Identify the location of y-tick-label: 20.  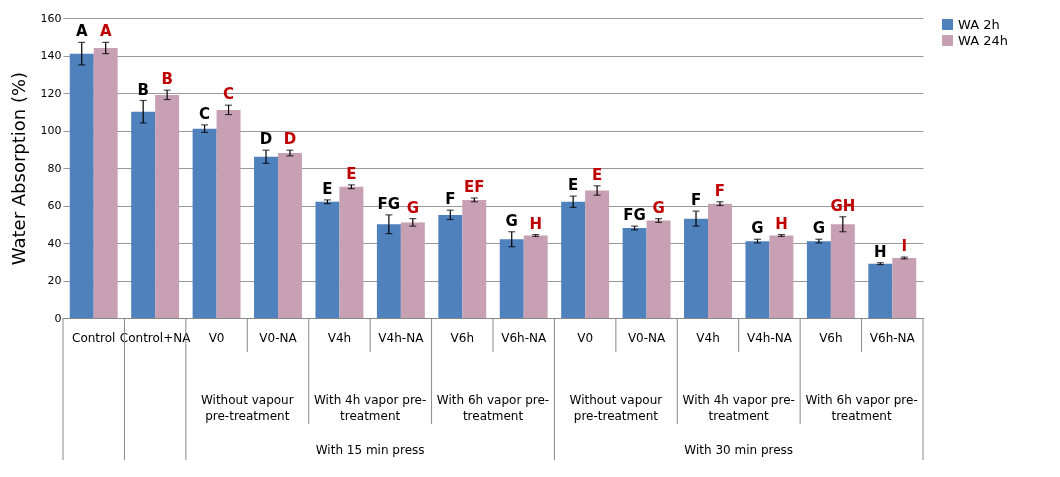
(54, 280).